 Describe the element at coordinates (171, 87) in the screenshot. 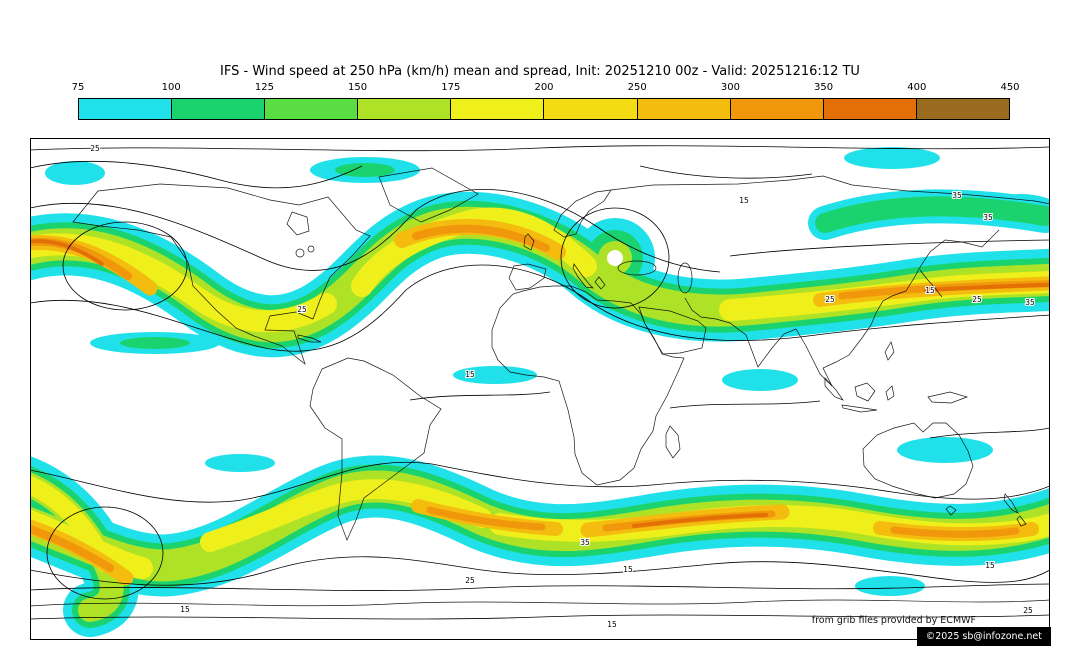

I see `colorbar-label: 100` at that location.